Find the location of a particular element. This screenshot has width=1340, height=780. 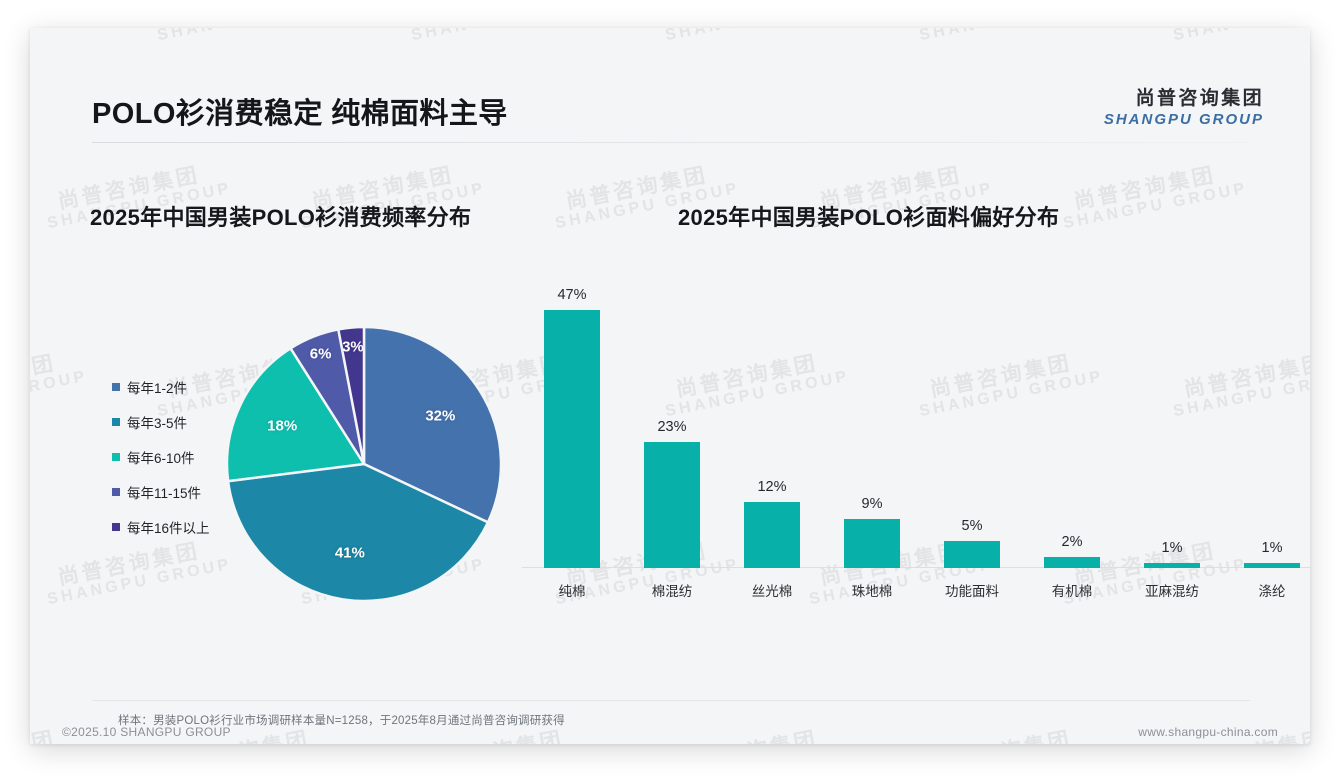

bar-category-label: 丝光棉 is located at coordinates (772, 591).